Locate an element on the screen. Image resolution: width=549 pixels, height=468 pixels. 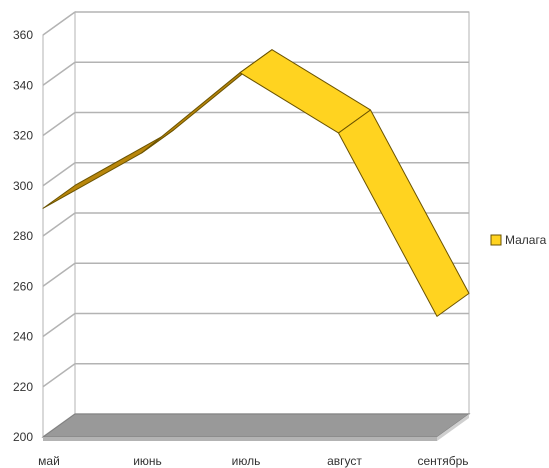
ribbon-segment is located at coordinates (404, 213).